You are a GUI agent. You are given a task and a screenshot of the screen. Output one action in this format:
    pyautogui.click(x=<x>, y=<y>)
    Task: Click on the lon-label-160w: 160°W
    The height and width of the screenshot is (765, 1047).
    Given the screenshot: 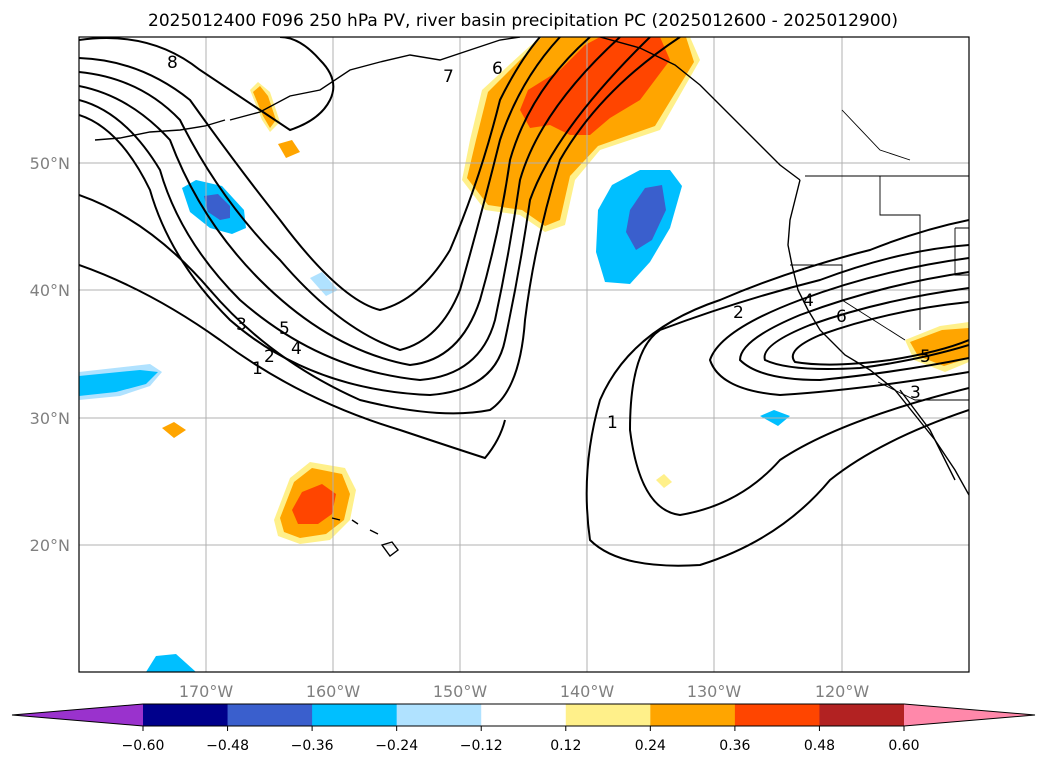 What is the action you would take?
    pyautogui.click(x=333, y=691)
    